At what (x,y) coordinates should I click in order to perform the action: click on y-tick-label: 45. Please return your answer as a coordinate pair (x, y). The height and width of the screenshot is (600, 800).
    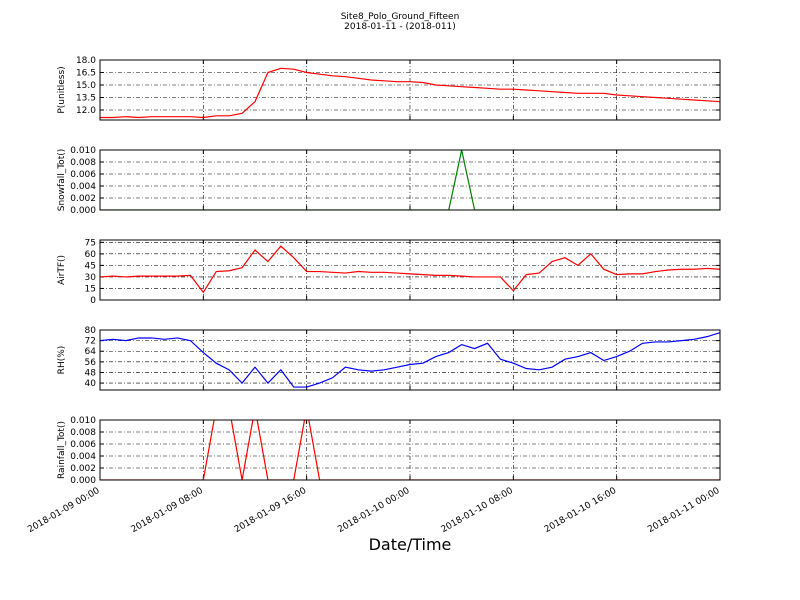
    Looking at the image, I should click on (90, 266).